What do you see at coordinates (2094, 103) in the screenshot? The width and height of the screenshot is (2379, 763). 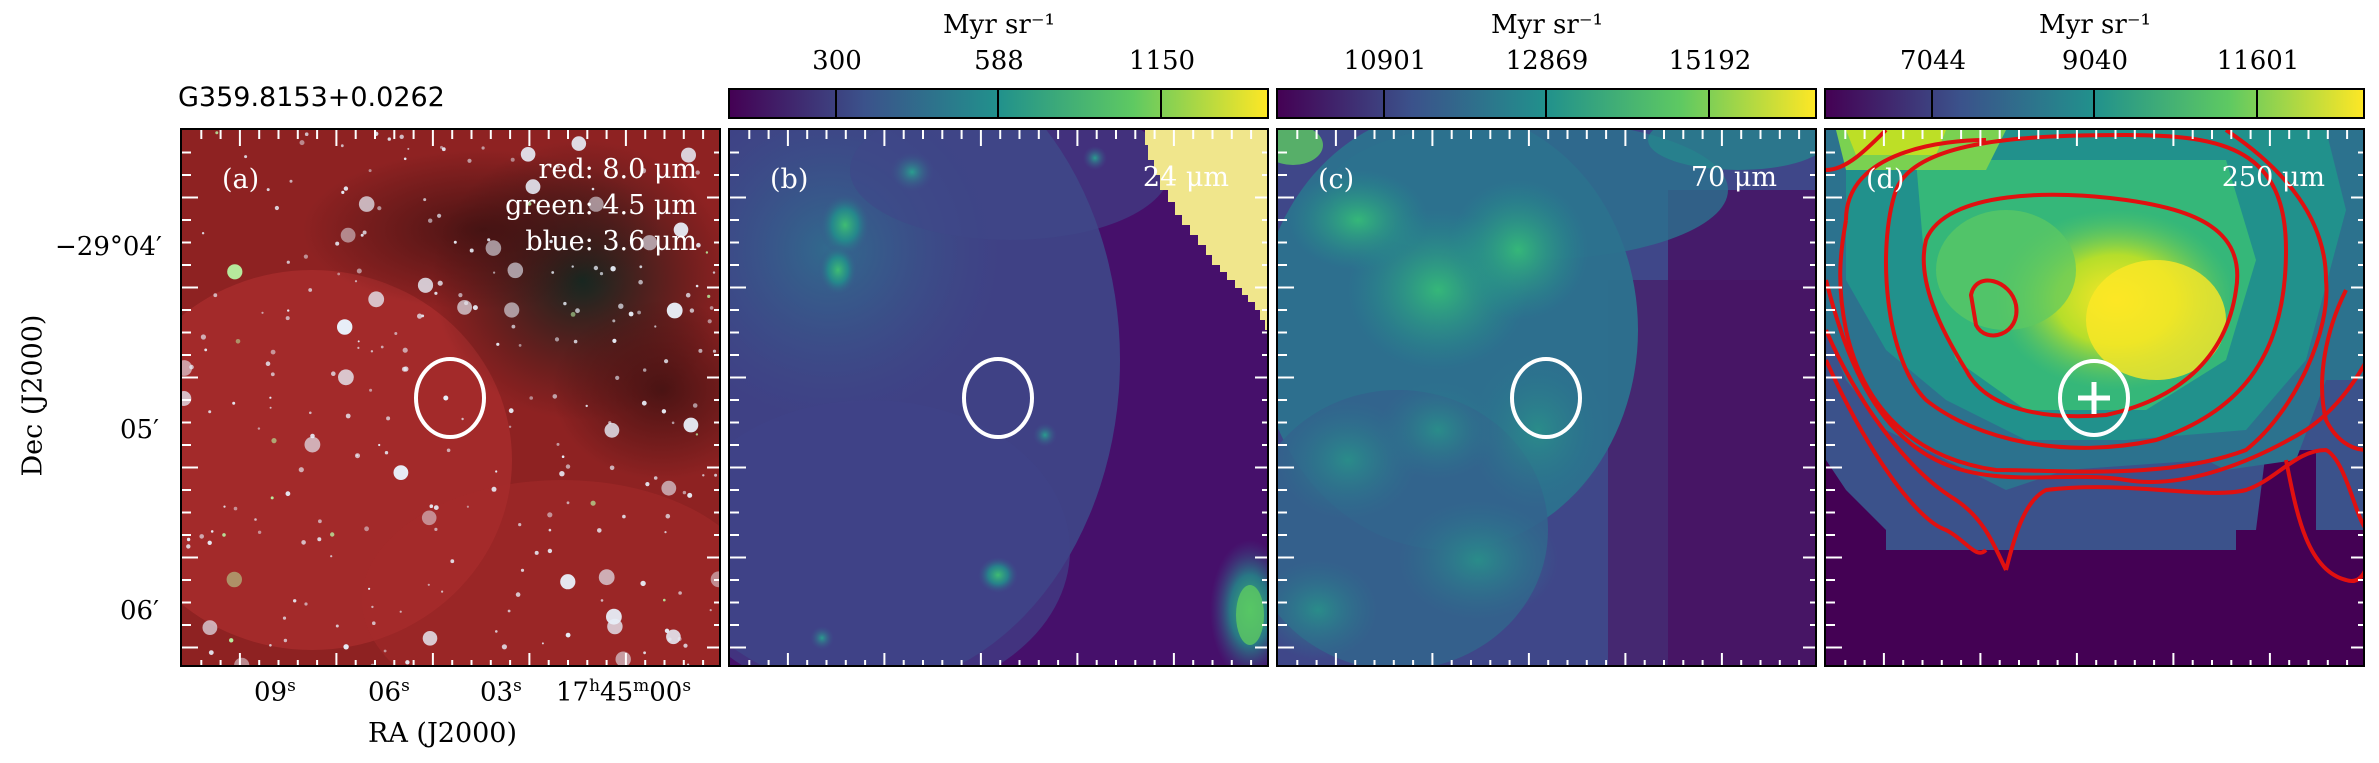 I see `colorbar-d` at bounding box center [2094, 103].